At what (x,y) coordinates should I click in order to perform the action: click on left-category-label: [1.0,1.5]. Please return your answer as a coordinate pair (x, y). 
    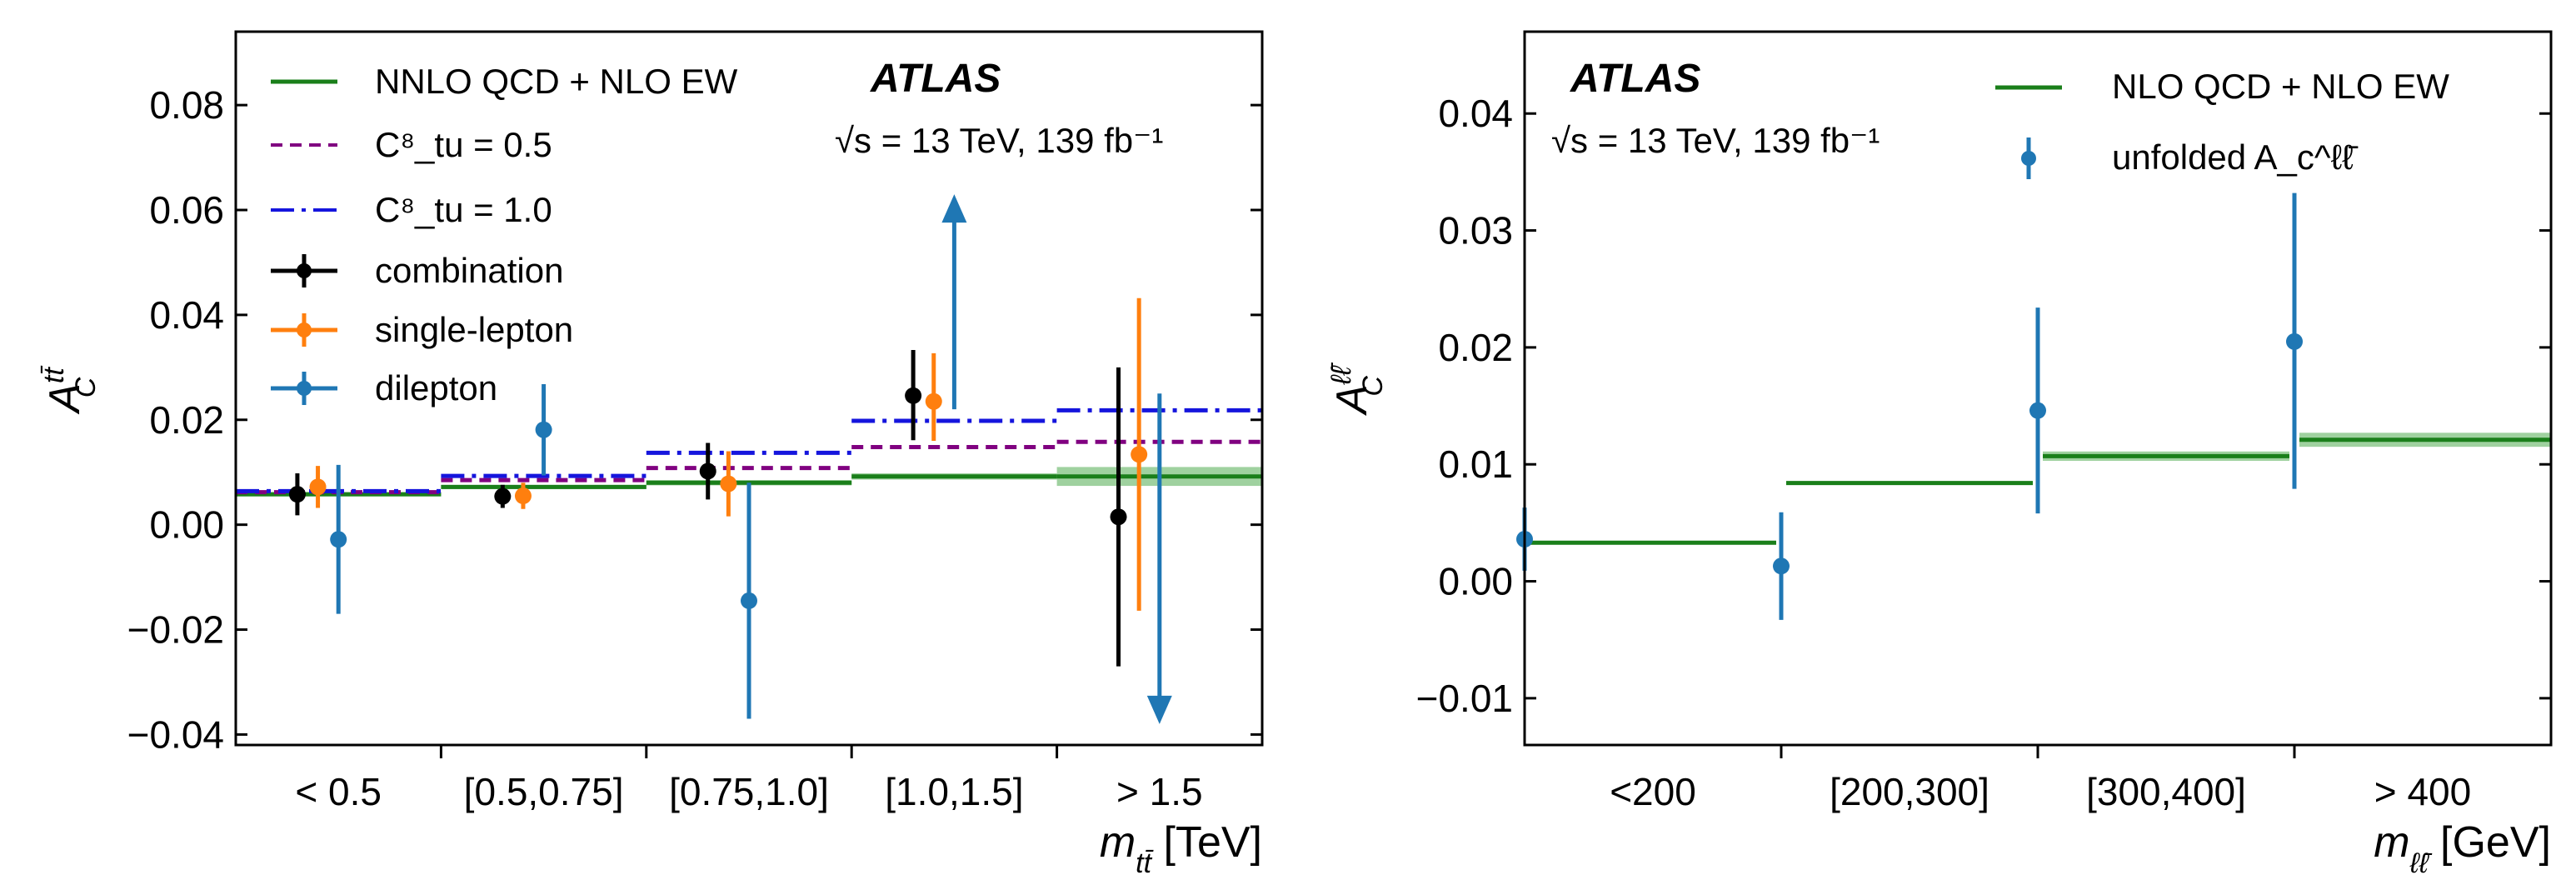
    Looking at the image, I should click on (954, 791).